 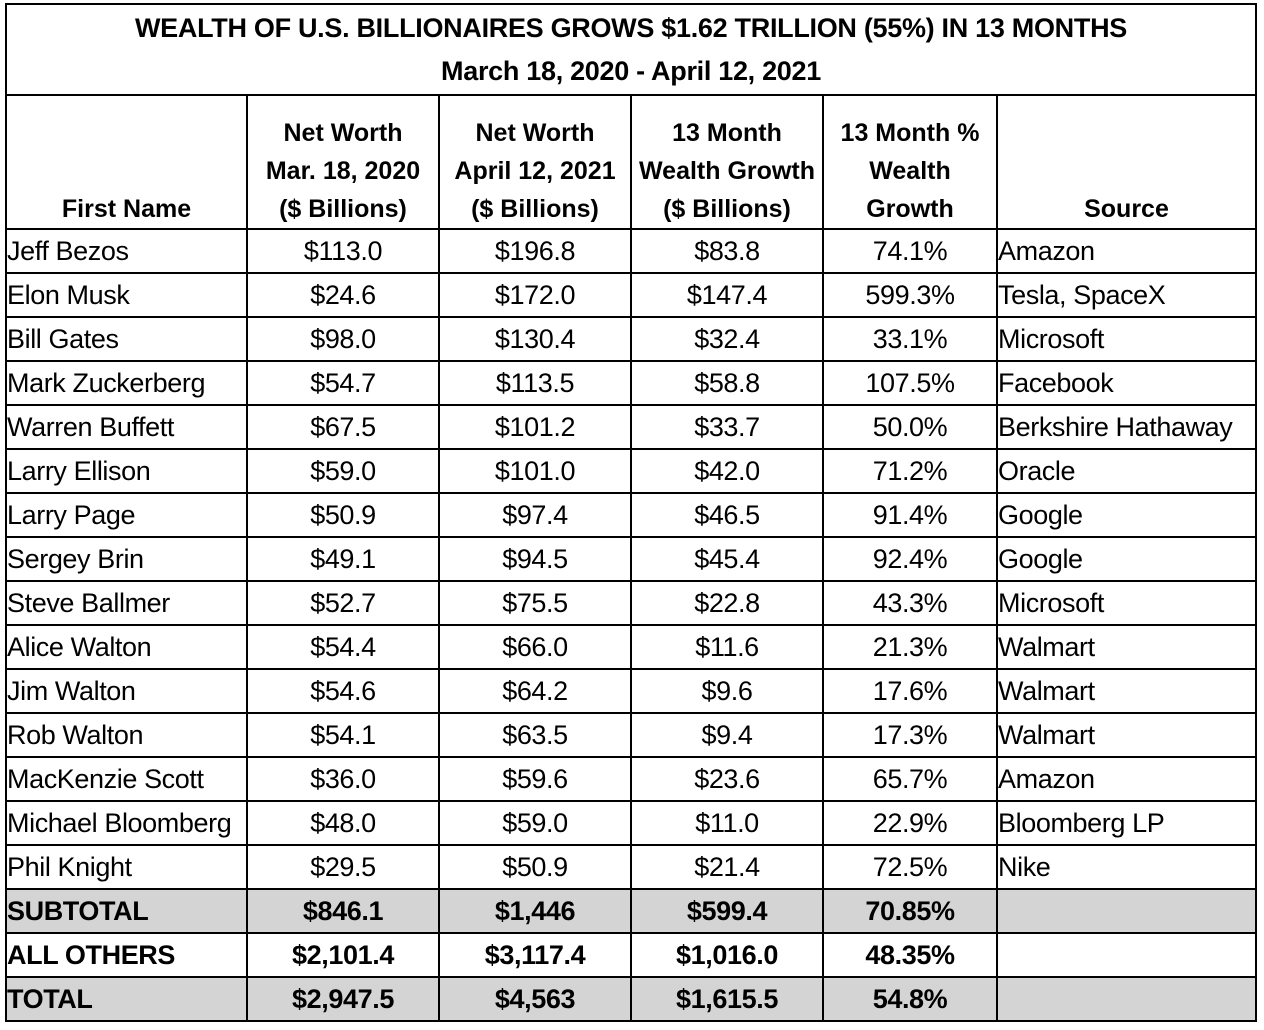 I want to click on cell-name: Alice Walton, so click(x=126, y=647).